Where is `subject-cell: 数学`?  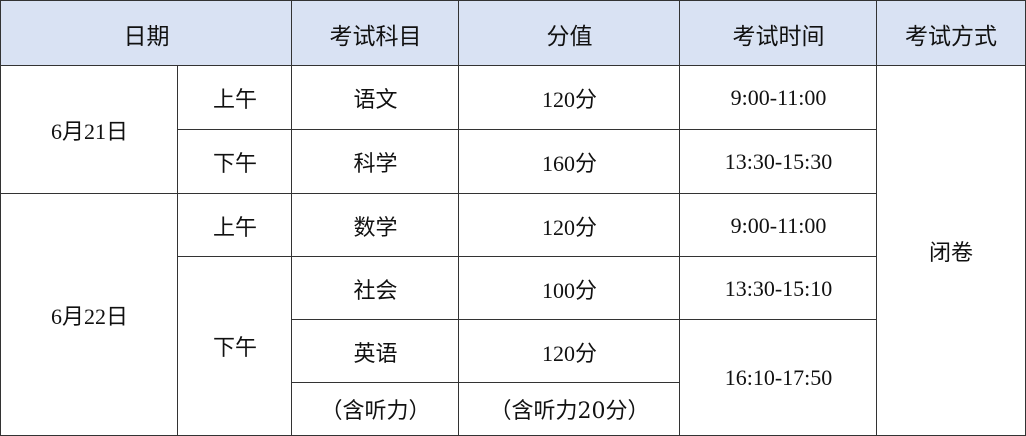
subject-cell: 数学 is located at coordinates (375, 225).